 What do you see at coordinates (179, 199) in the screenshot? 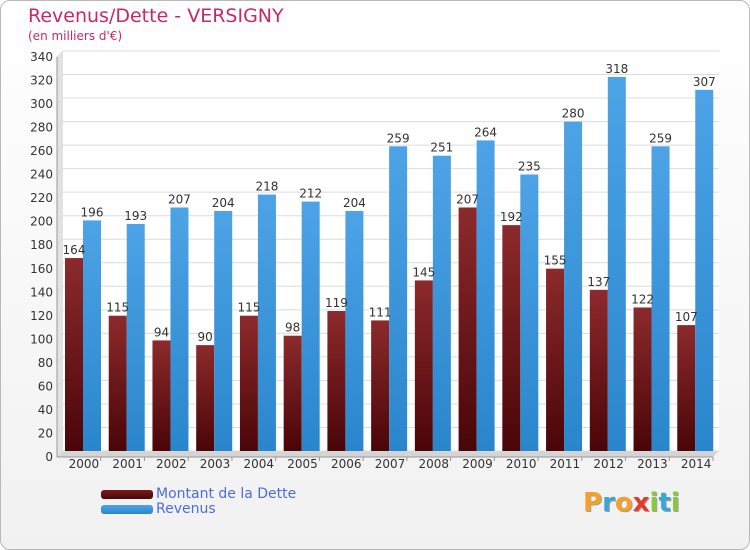
I see `data-label-revenus: 207` at bounding box center [179, 199].